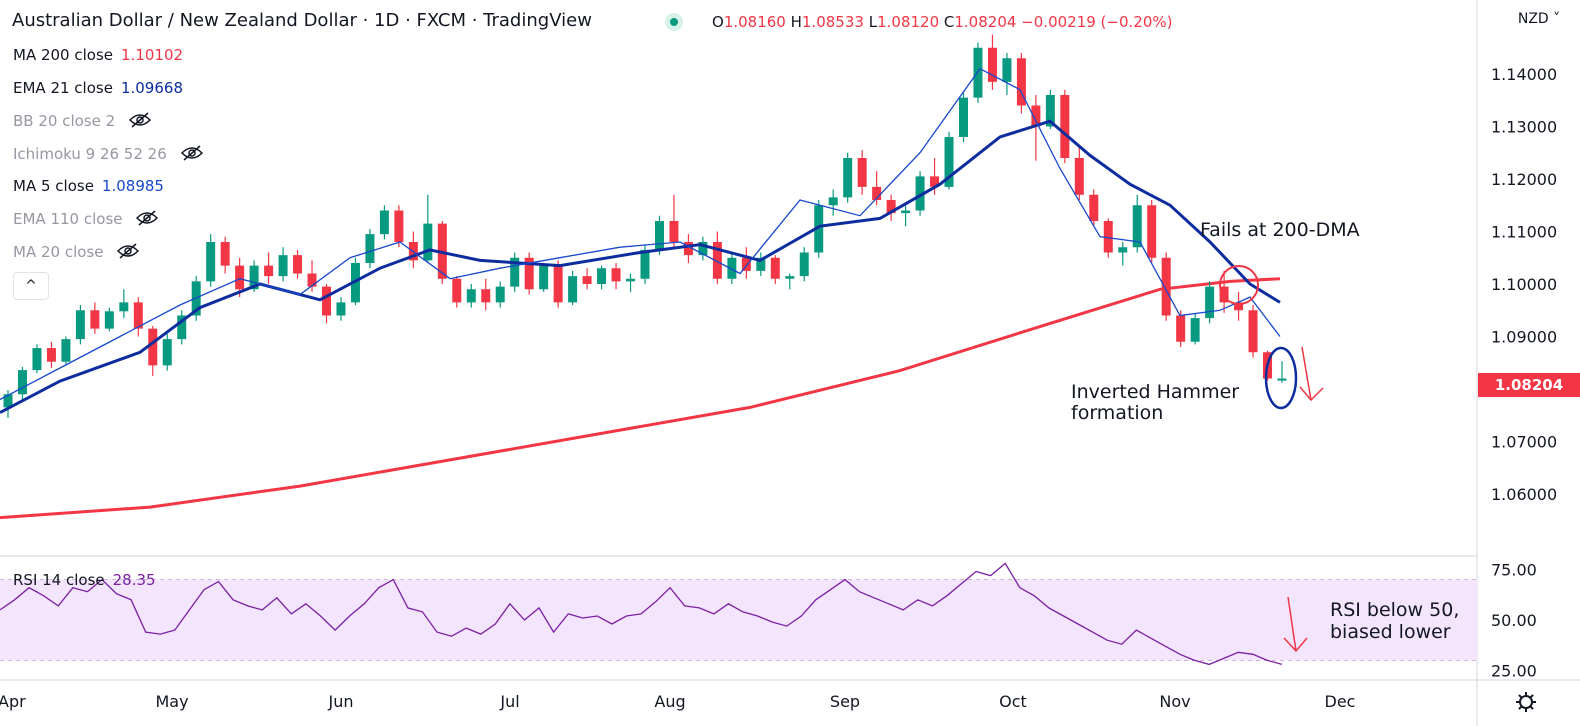 This screenshot has width=1580, height=726. Describe the element at coordinates (1514, 570) in the screenshot. I see `rsi-tick-label: 75.00` at that location.